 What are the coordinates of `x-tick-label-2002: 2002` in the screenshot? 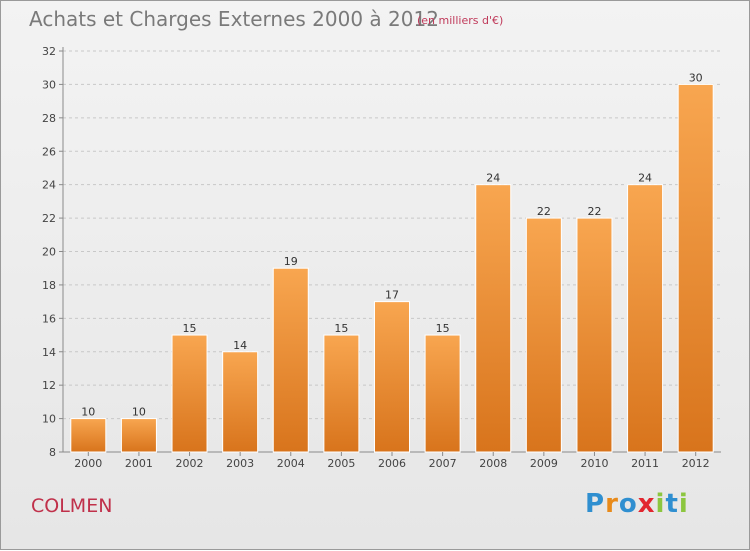 It's located at (190, 463).